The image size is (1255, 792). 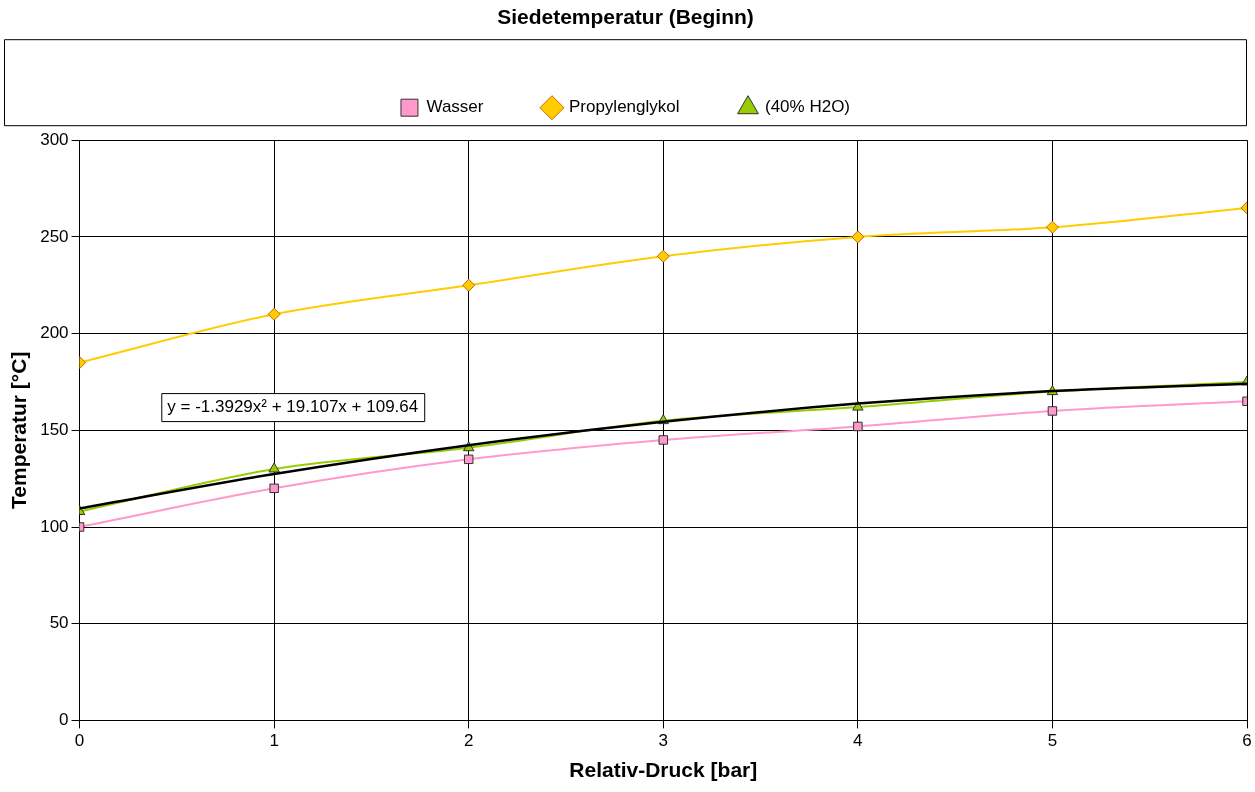 What do you see at coordinates (663, 770) in the screenshot?
I see `x-axis-title: Relativ-Druck [bar]` at bounding box center [663, 770].